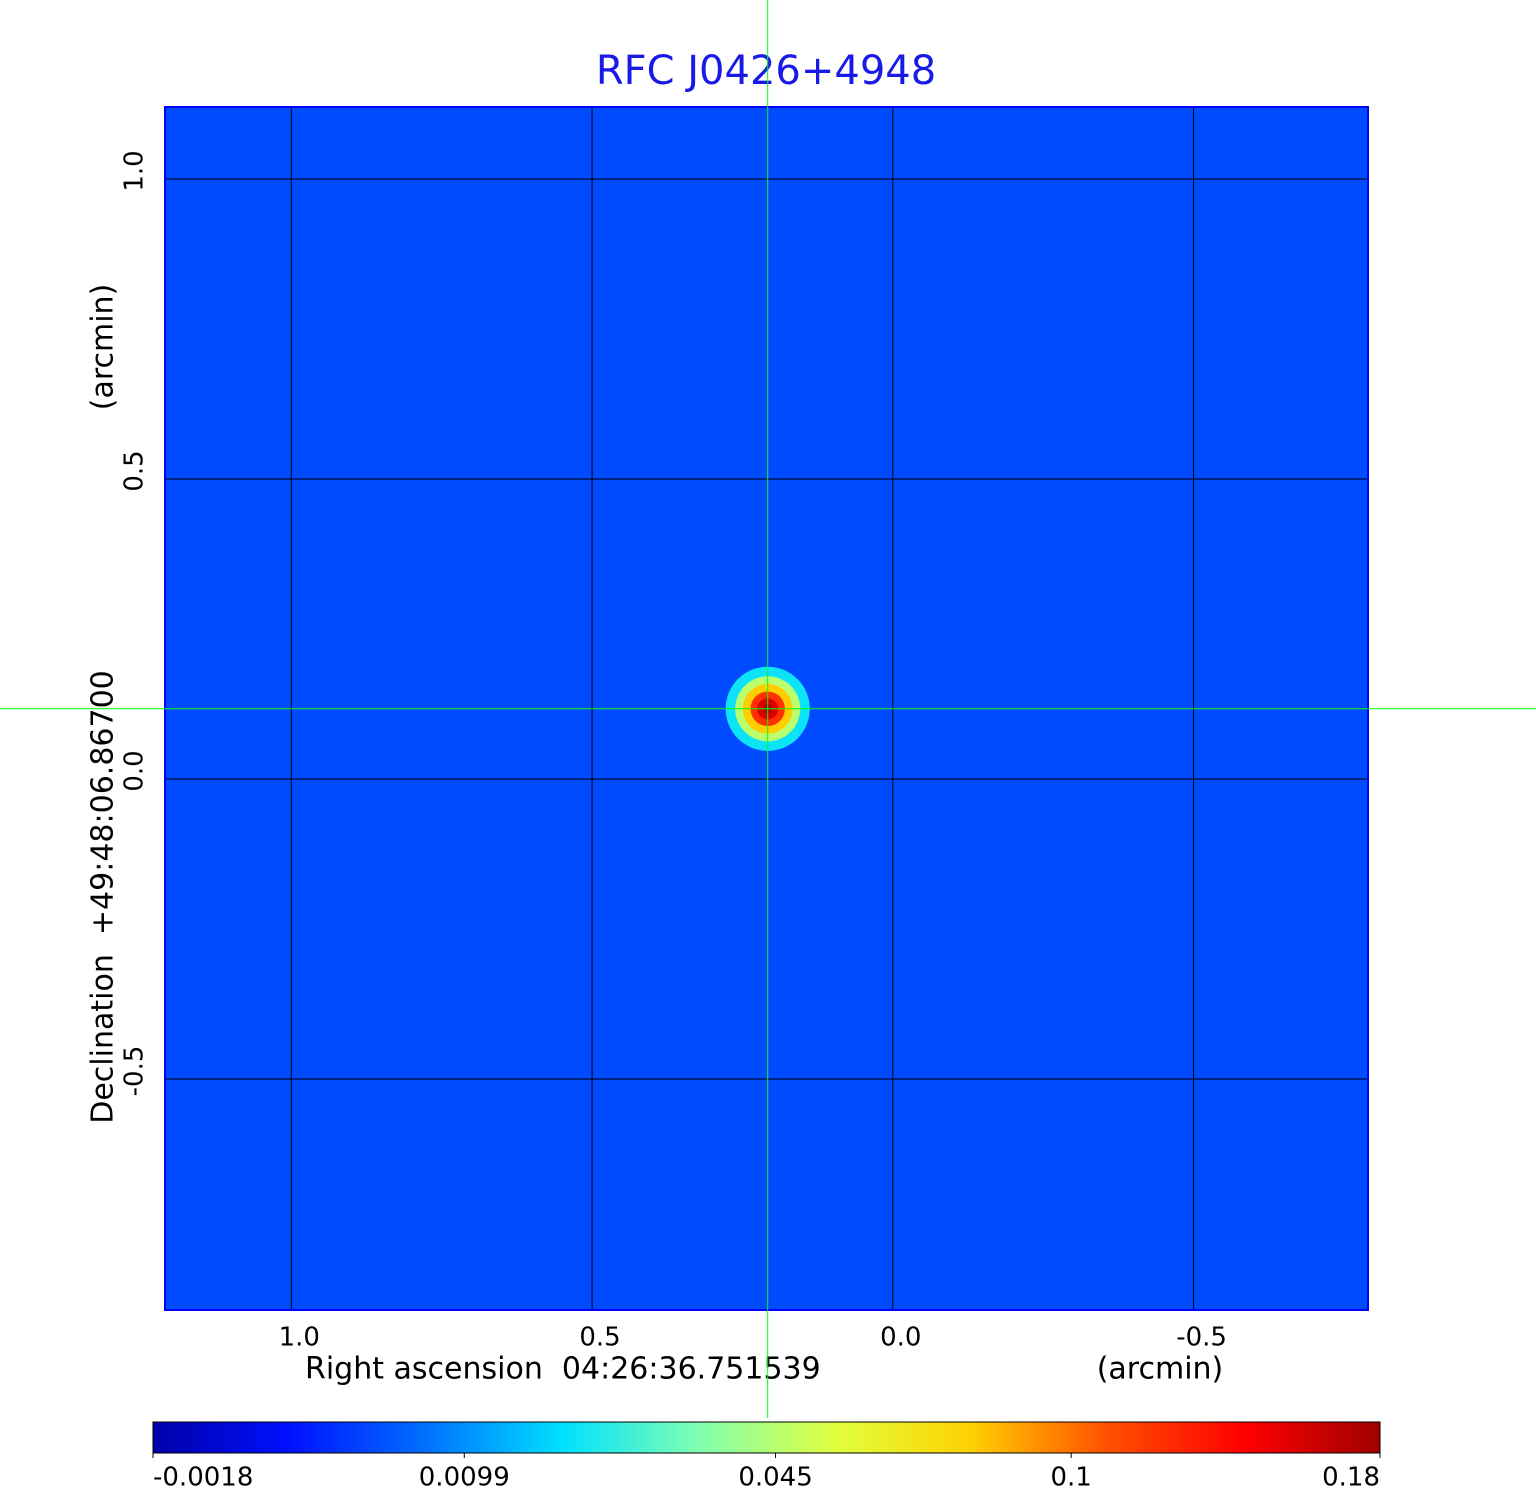 This screenshot has width=1536, height=1511. I want to click on x-tick-label: 0.5, so click(599, 1338).